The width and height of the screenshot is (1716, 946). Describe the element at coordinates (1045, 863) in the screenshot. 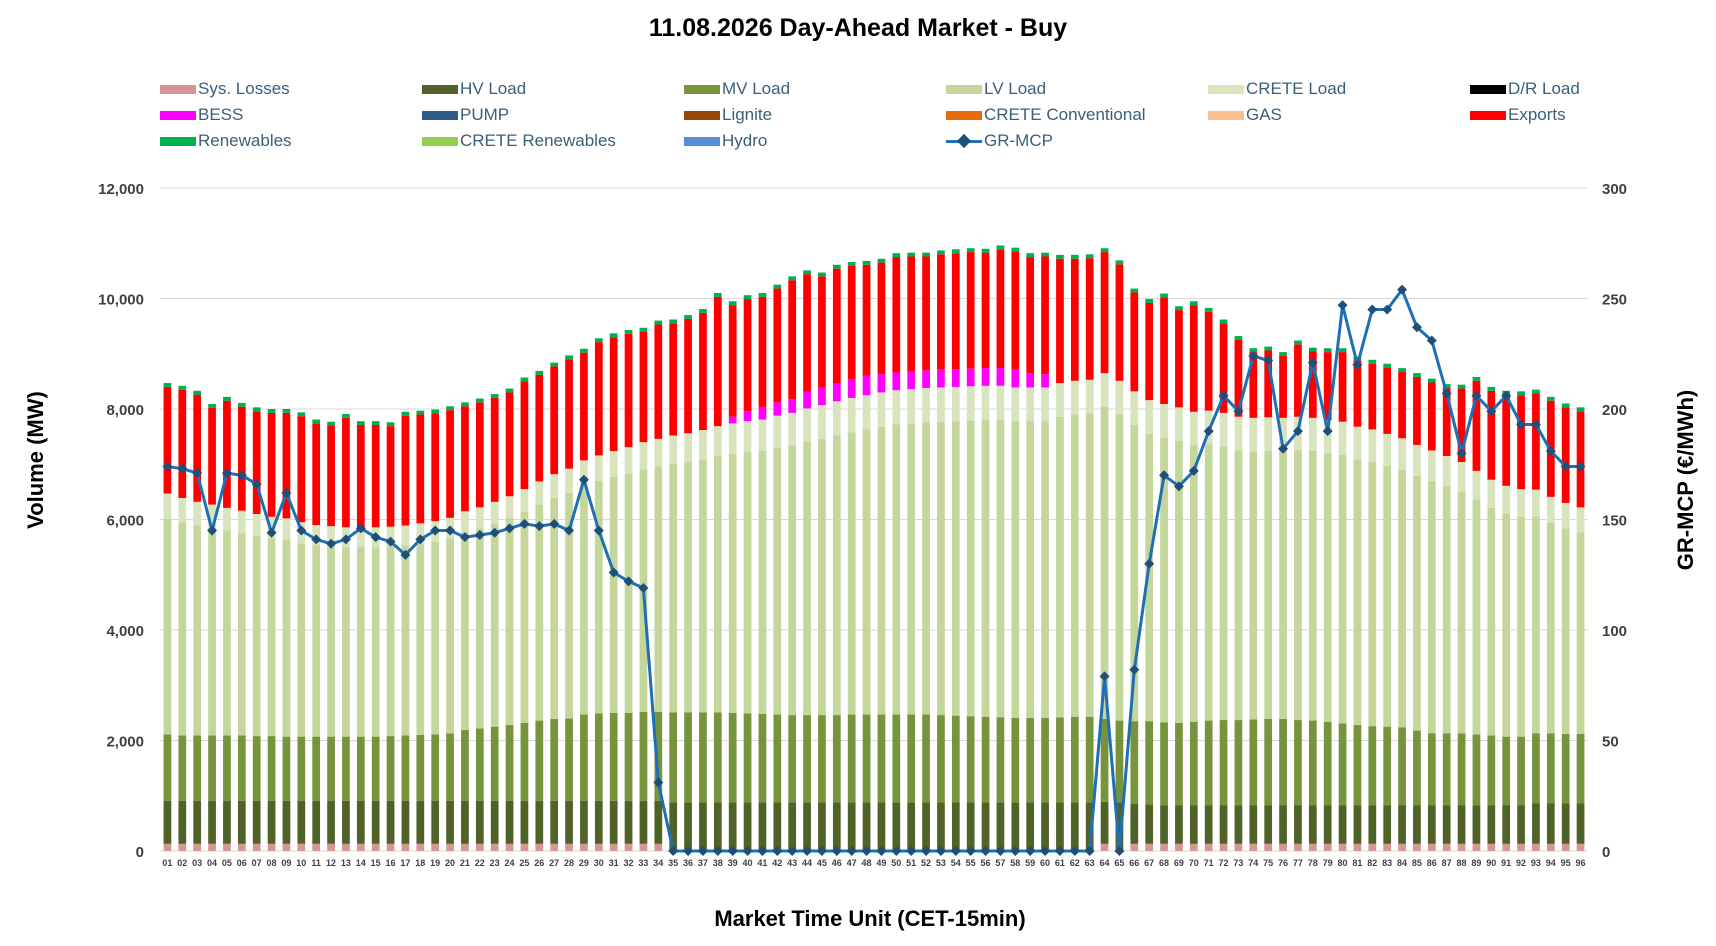

I see `x-tick-label: 60` at that location.